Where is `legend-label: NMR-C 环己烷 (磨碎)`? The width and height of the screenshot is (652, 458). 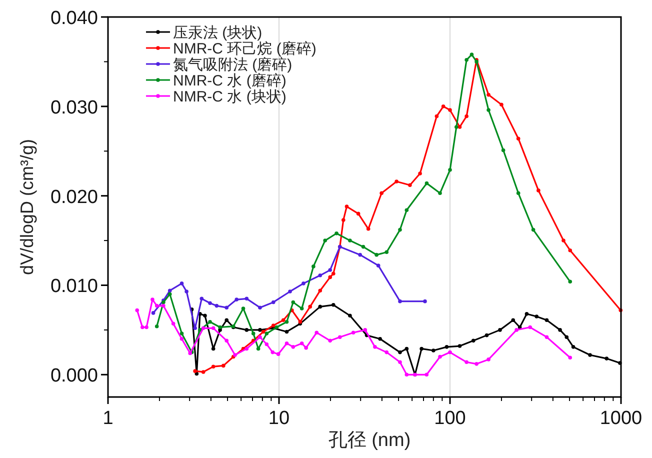 legend-label: NMR-C 环己烷 (磨碎) is located at coordinates (244, 49).